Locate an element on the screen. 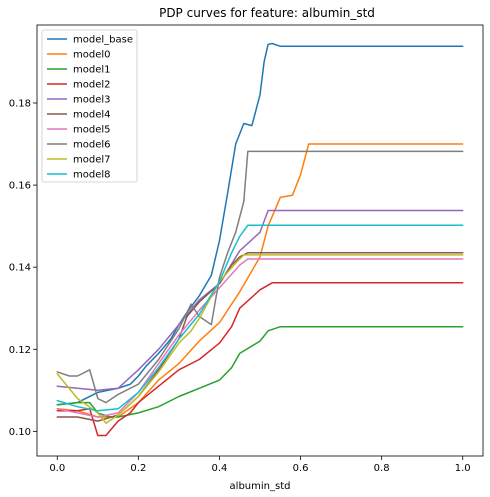  y-axis: 0.10 0.12 0.14 0.16 0.18 is located at coordinates (23, 268).